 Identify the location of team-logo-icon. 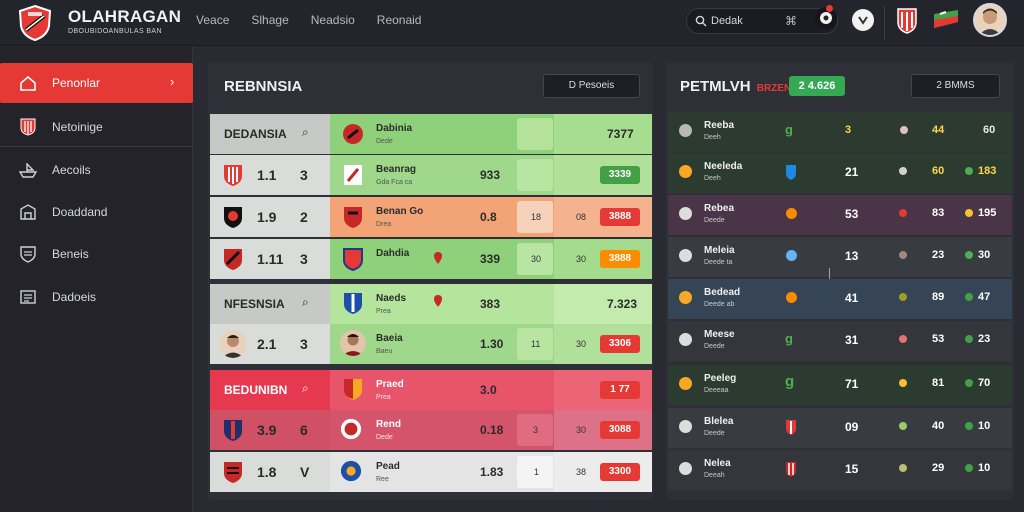
(35, 23).